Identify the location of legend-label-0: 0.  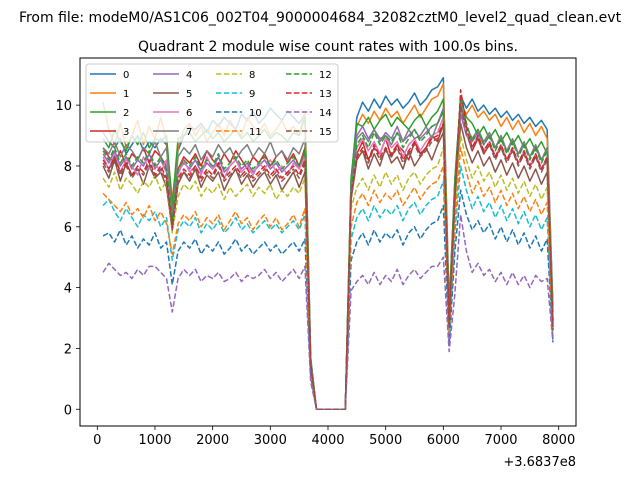
(126, 75).